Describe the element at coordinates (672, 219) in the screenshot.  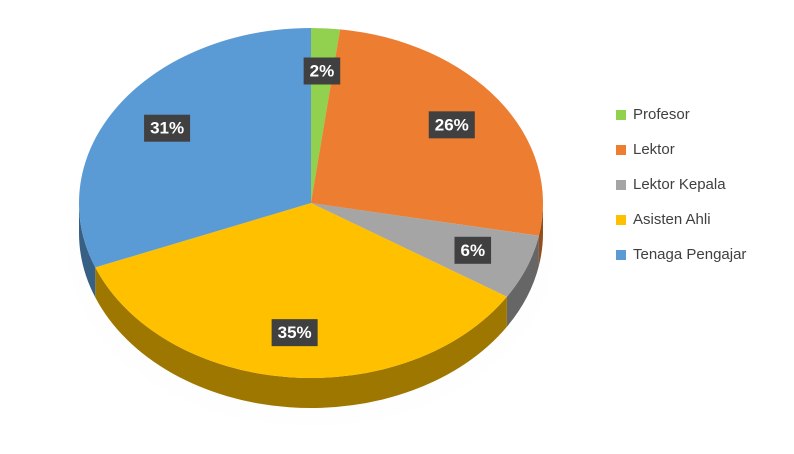
I see `legend-label: Asisten Ahli` at that location.